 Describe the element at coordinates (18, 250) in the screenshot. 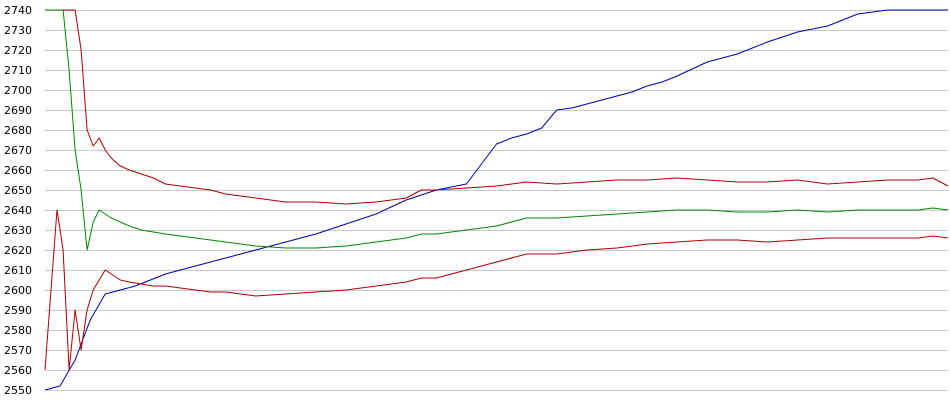

I see `y-tick-label: 2620` at that location.